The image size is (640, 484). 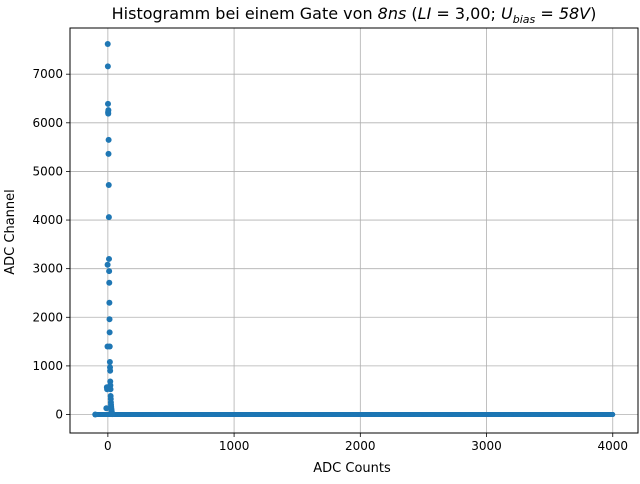 What do you see at coordinates (424, 13) in the screenshot?
I see `title-li-label: LI` at bounding box center [424, 13].